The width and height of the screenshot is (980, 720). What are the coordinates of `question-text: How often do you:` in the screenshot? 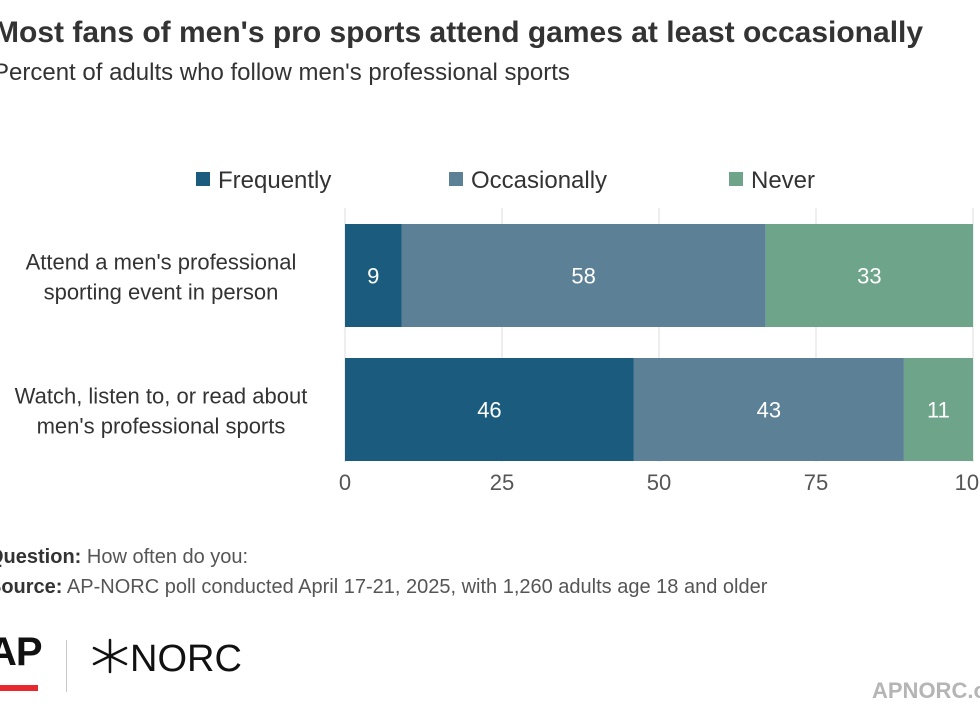 It's located at (165, 557).